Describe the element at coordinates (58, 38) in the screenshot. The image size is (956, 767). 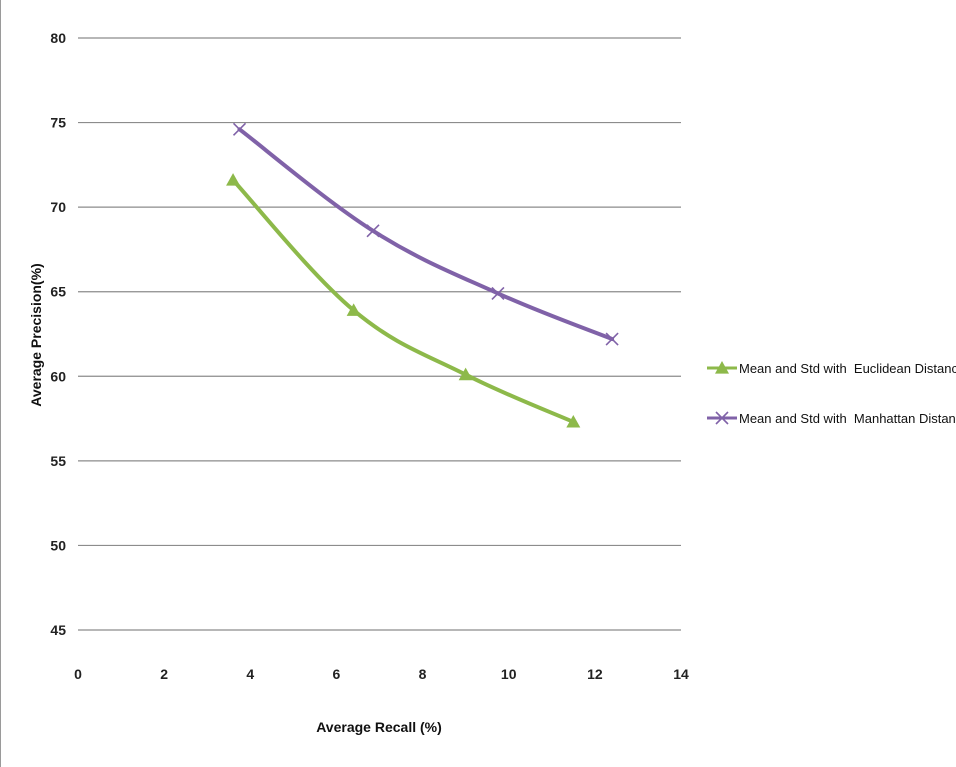
I see `y-tick-label: 80` at that location.